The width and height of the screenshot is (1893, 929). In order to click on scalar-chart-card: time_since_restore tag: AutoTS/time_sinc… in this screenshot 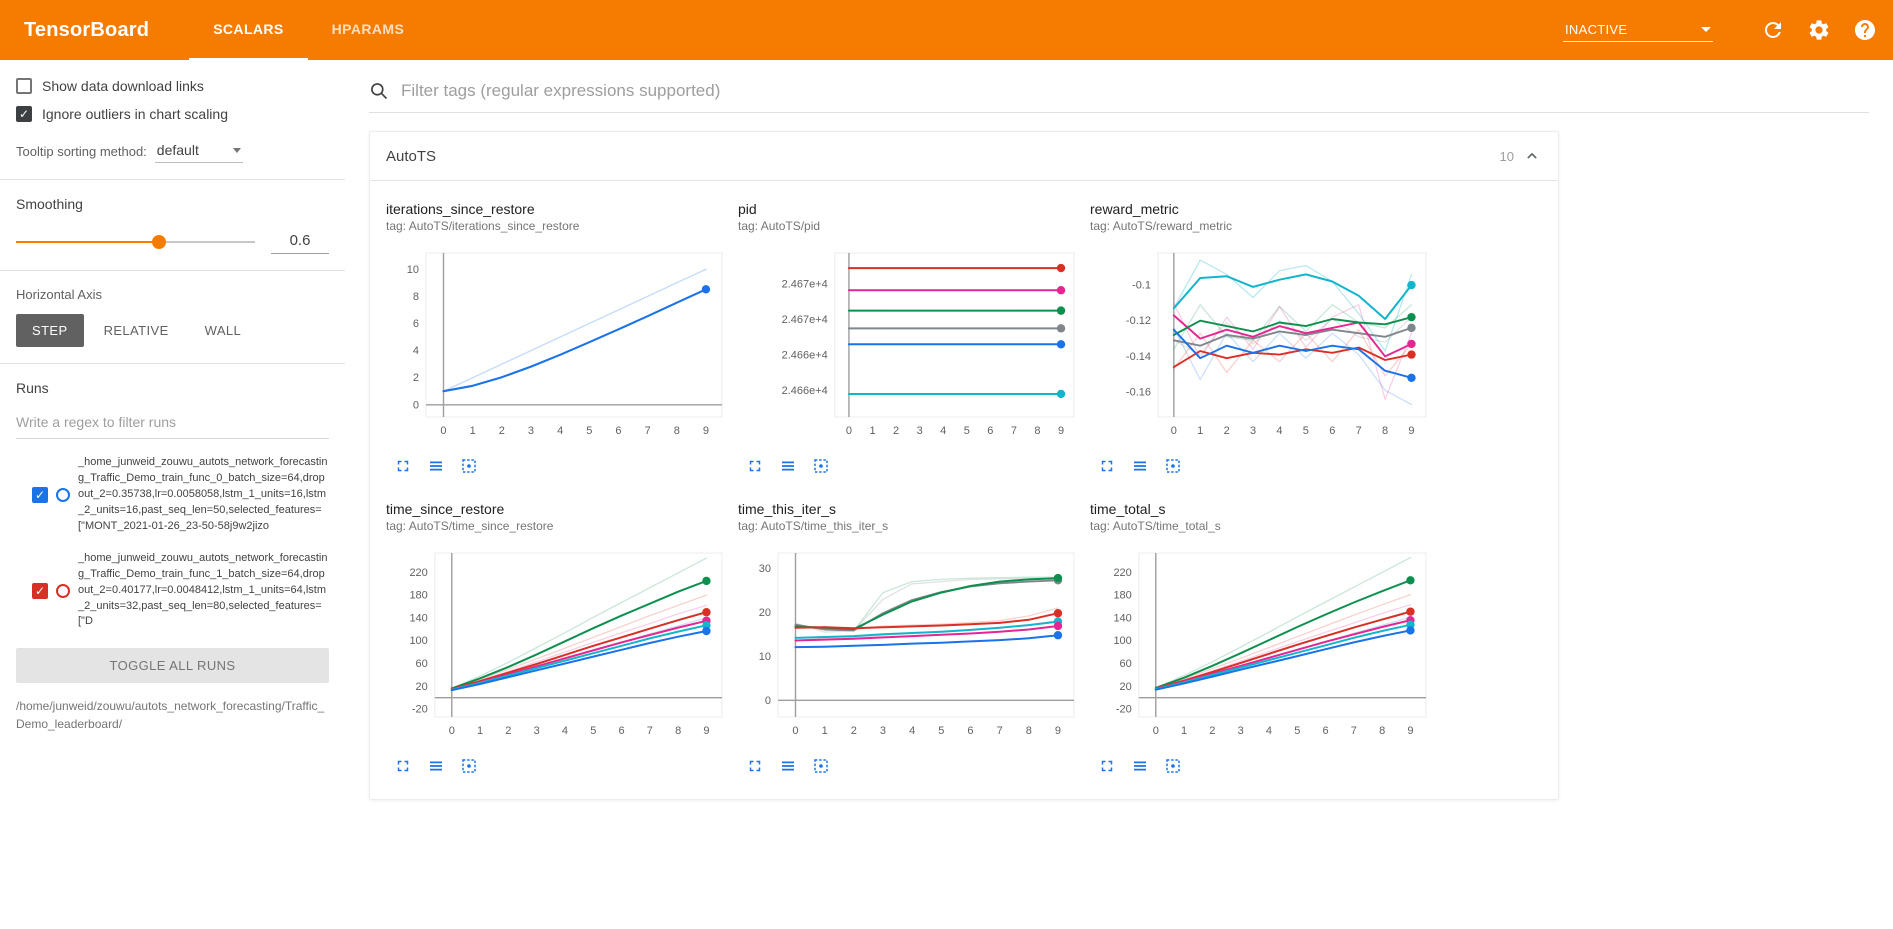, I will do `click(558, 638)`.